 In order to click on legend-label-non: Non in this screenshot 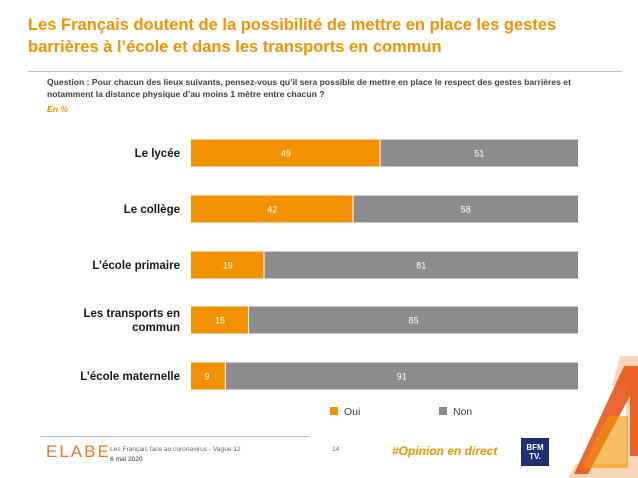, I will do `click(463, 412)`.